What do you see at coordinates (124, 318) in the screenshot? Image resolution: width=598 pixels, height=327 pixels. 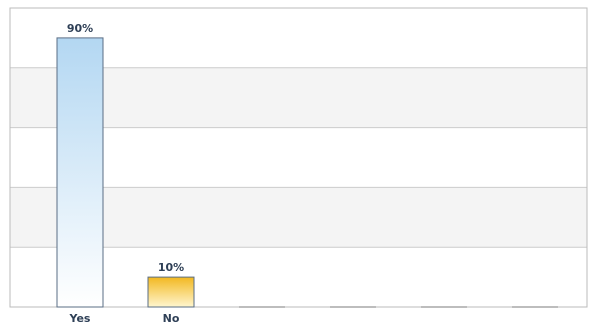 I see `x-tick-labels: Yes No` at bounding box center [124, 318].